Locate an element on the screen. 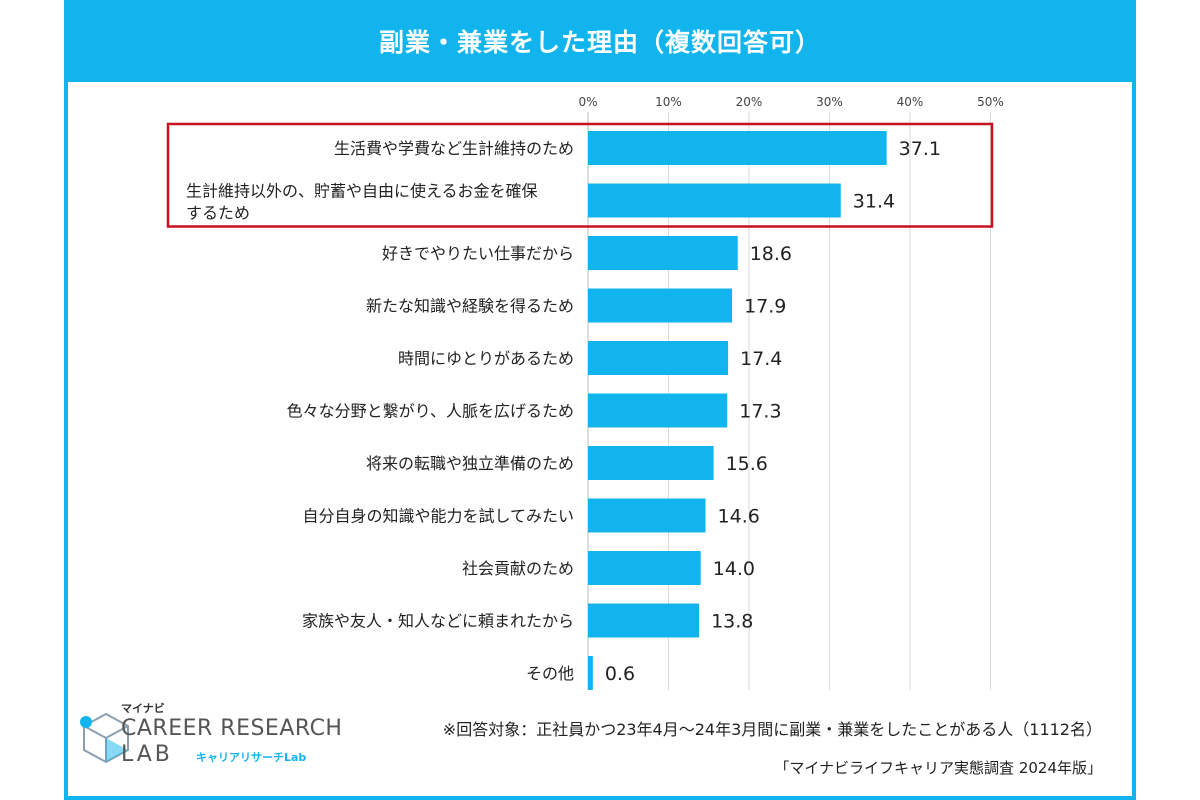  category-label: 色々な分野と繋がり、人脈を広げるため is located at coordinates (430, 411).